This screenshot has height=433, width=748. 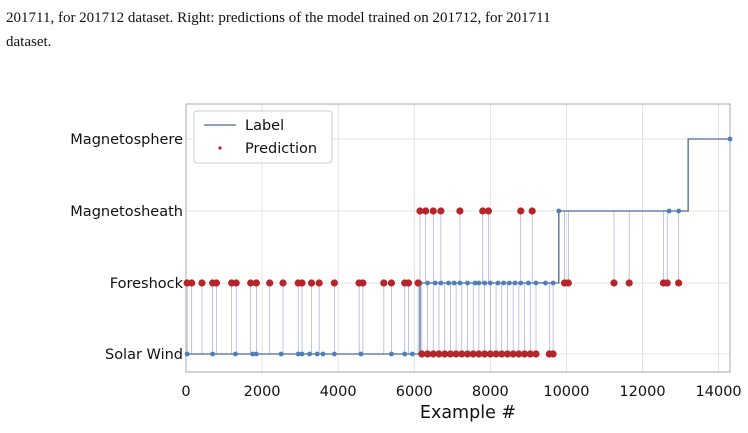 What do you see at coordinates (262, 392) in the screenshot?
I see `x-tick-label-1: 2000` at bounding box center [262, 392].